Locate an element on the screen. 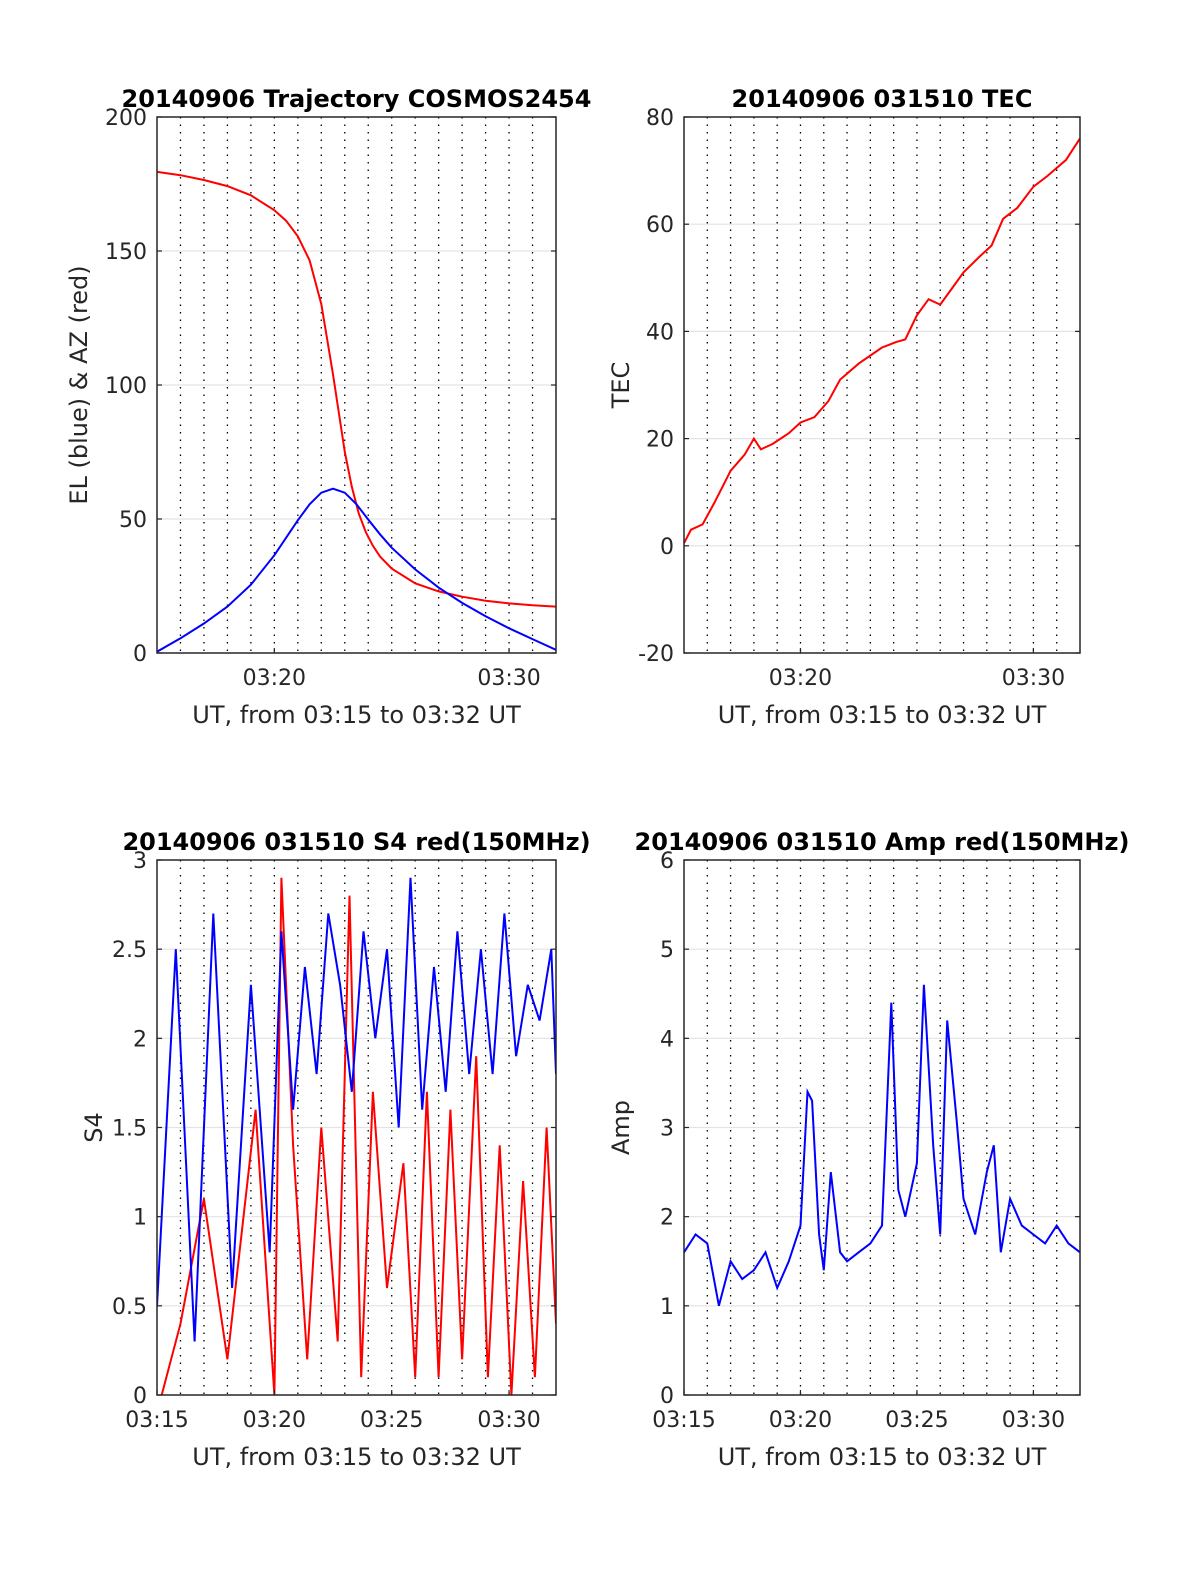 This screenshot has height=1575, width=1200. y-tick-label: -20 is located at coordinates (656, 654).